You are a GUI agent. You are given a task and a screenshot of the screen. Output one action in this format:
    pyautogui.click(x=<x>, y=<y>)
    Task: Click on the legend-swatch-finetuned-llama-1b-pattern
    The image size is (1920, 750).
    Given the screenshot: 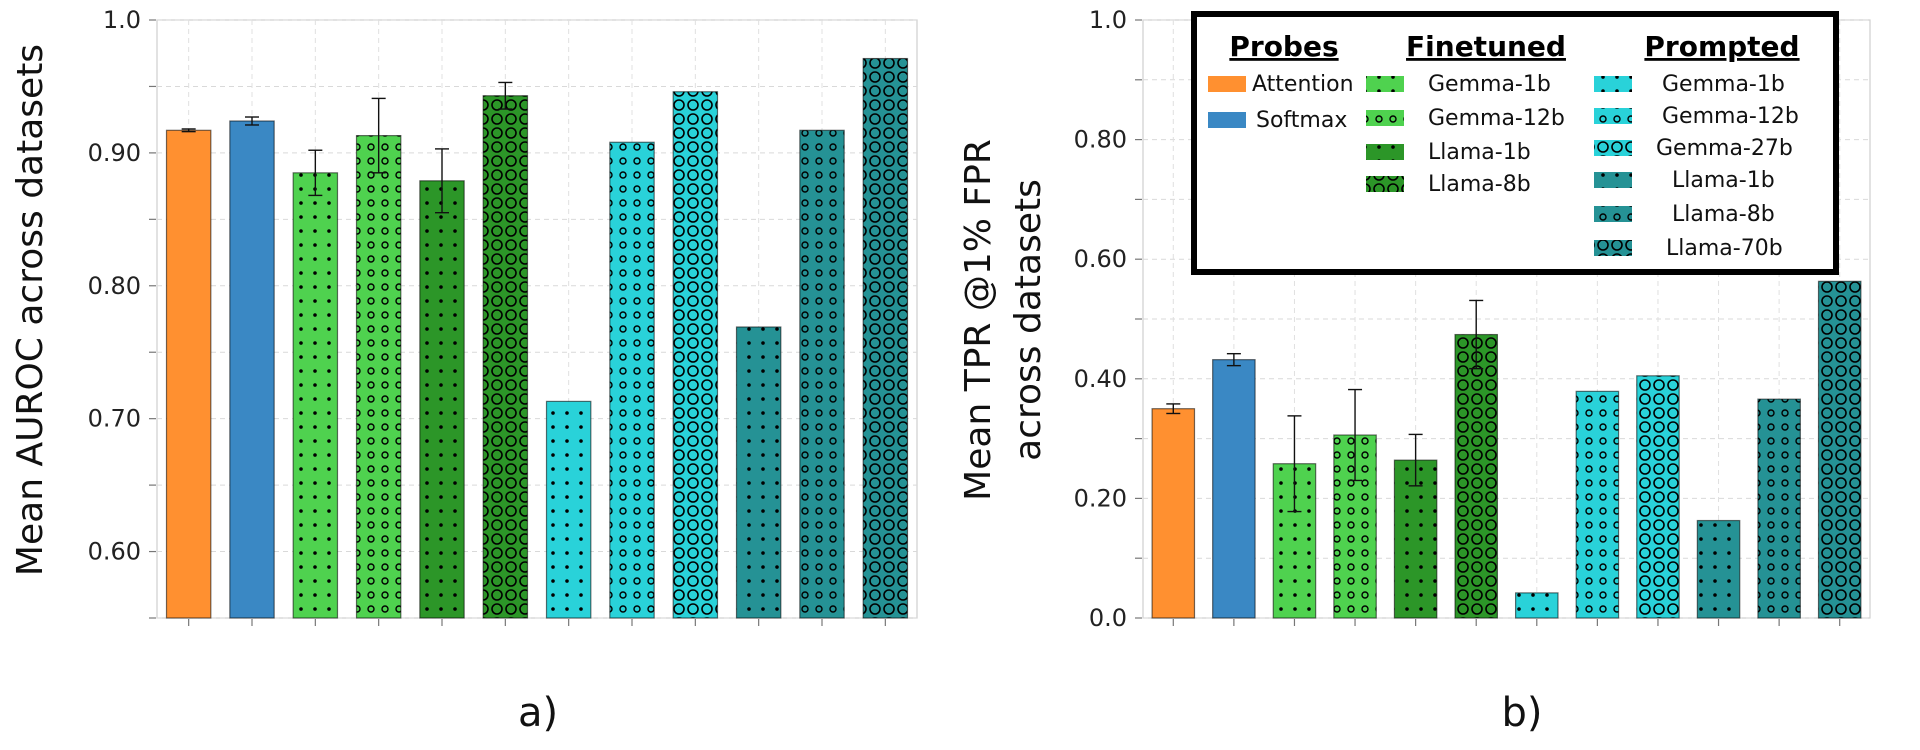 What is the action you would take?
    pyautogui.click(x=1385, y=152)
    